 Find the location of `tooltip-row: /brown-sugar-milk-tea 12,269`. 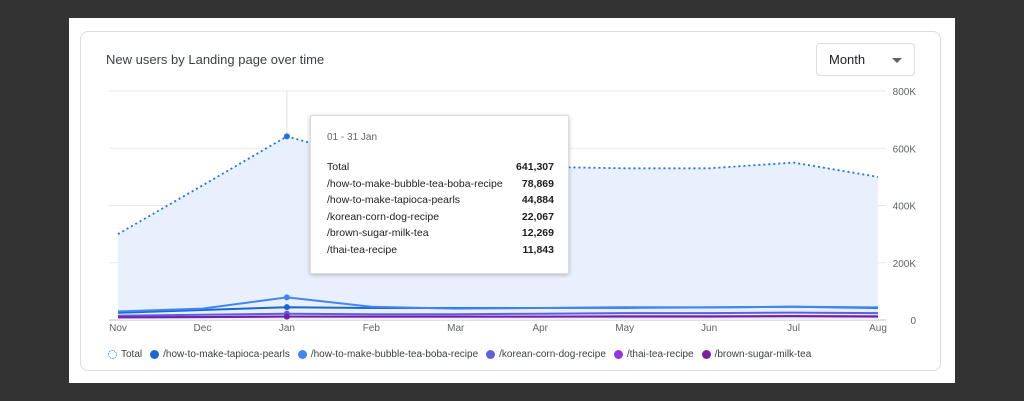

tooltip-row: /brown-sugar-milk-tea 12,269 is located at coordinates (440, 235).